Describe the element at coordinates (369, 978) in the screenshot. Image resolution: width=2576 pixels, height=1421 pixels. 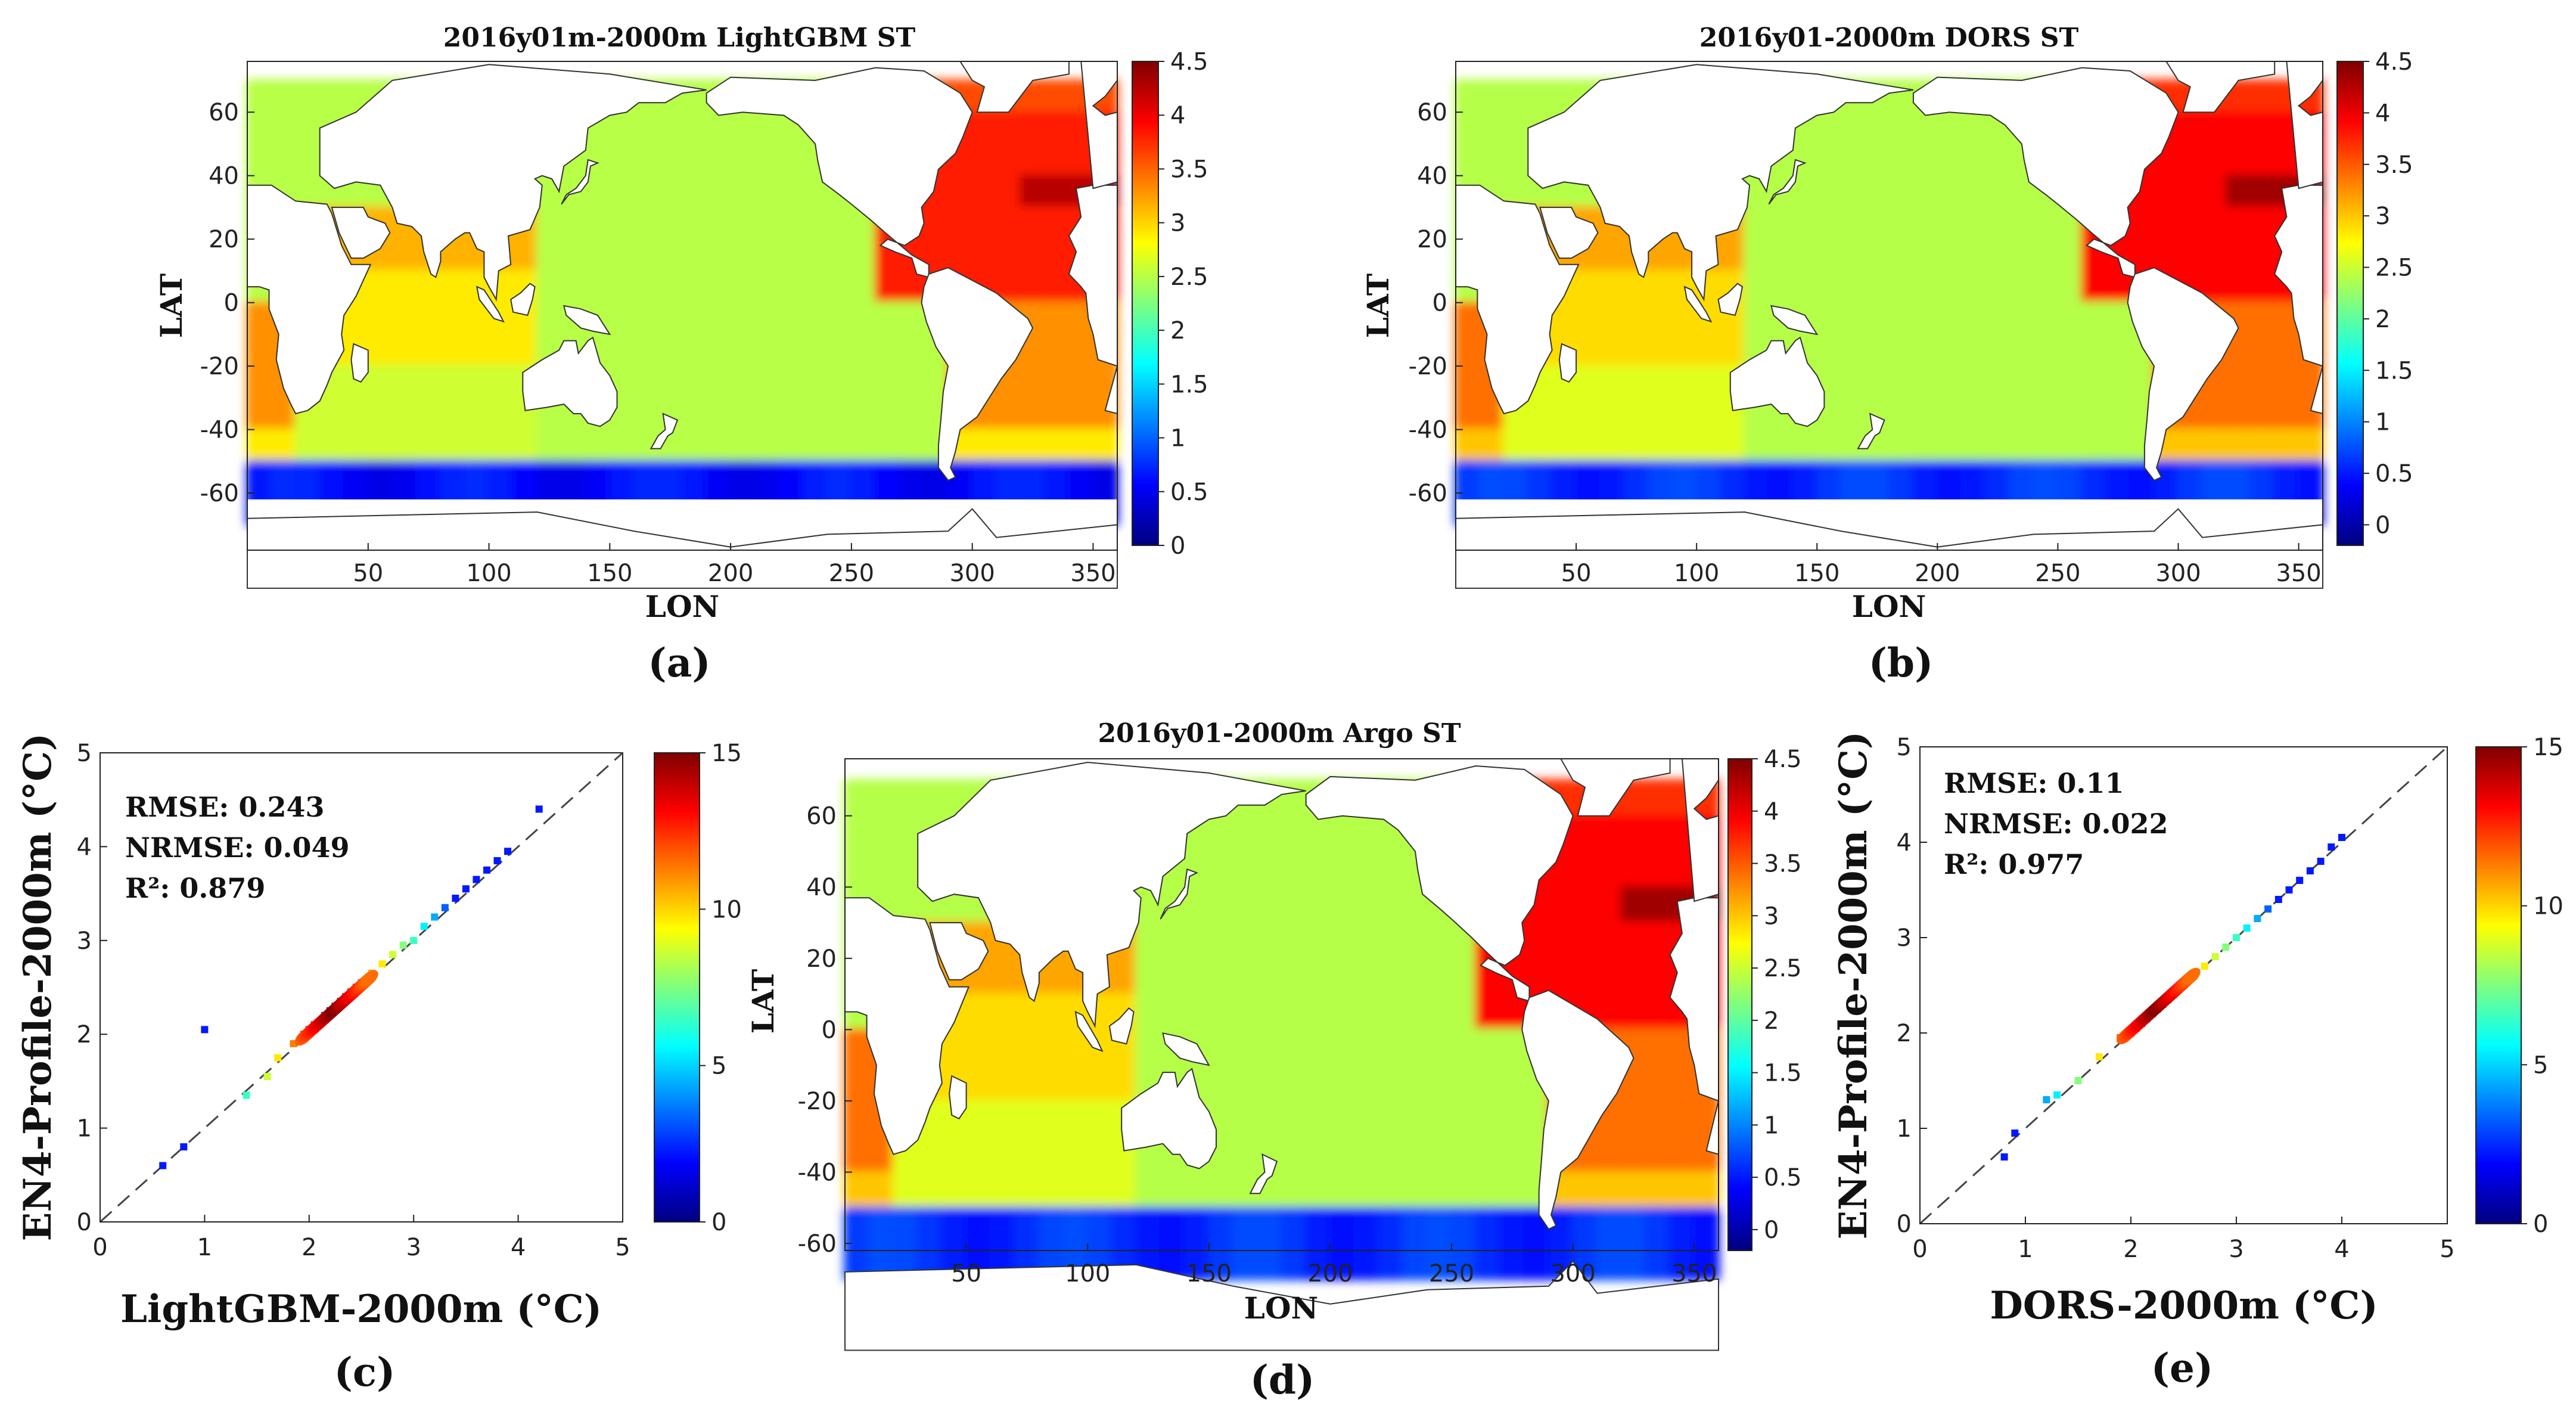
I see `panel-c-core-cell` at that location.